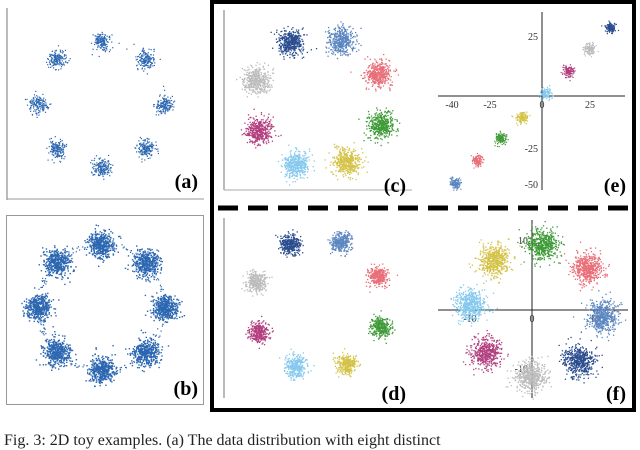 The width and height of the screenshot is (640, 450). Describe the element at coordinates (317, 311) in the screenshot. I see `scatter-plot-d` at that location.